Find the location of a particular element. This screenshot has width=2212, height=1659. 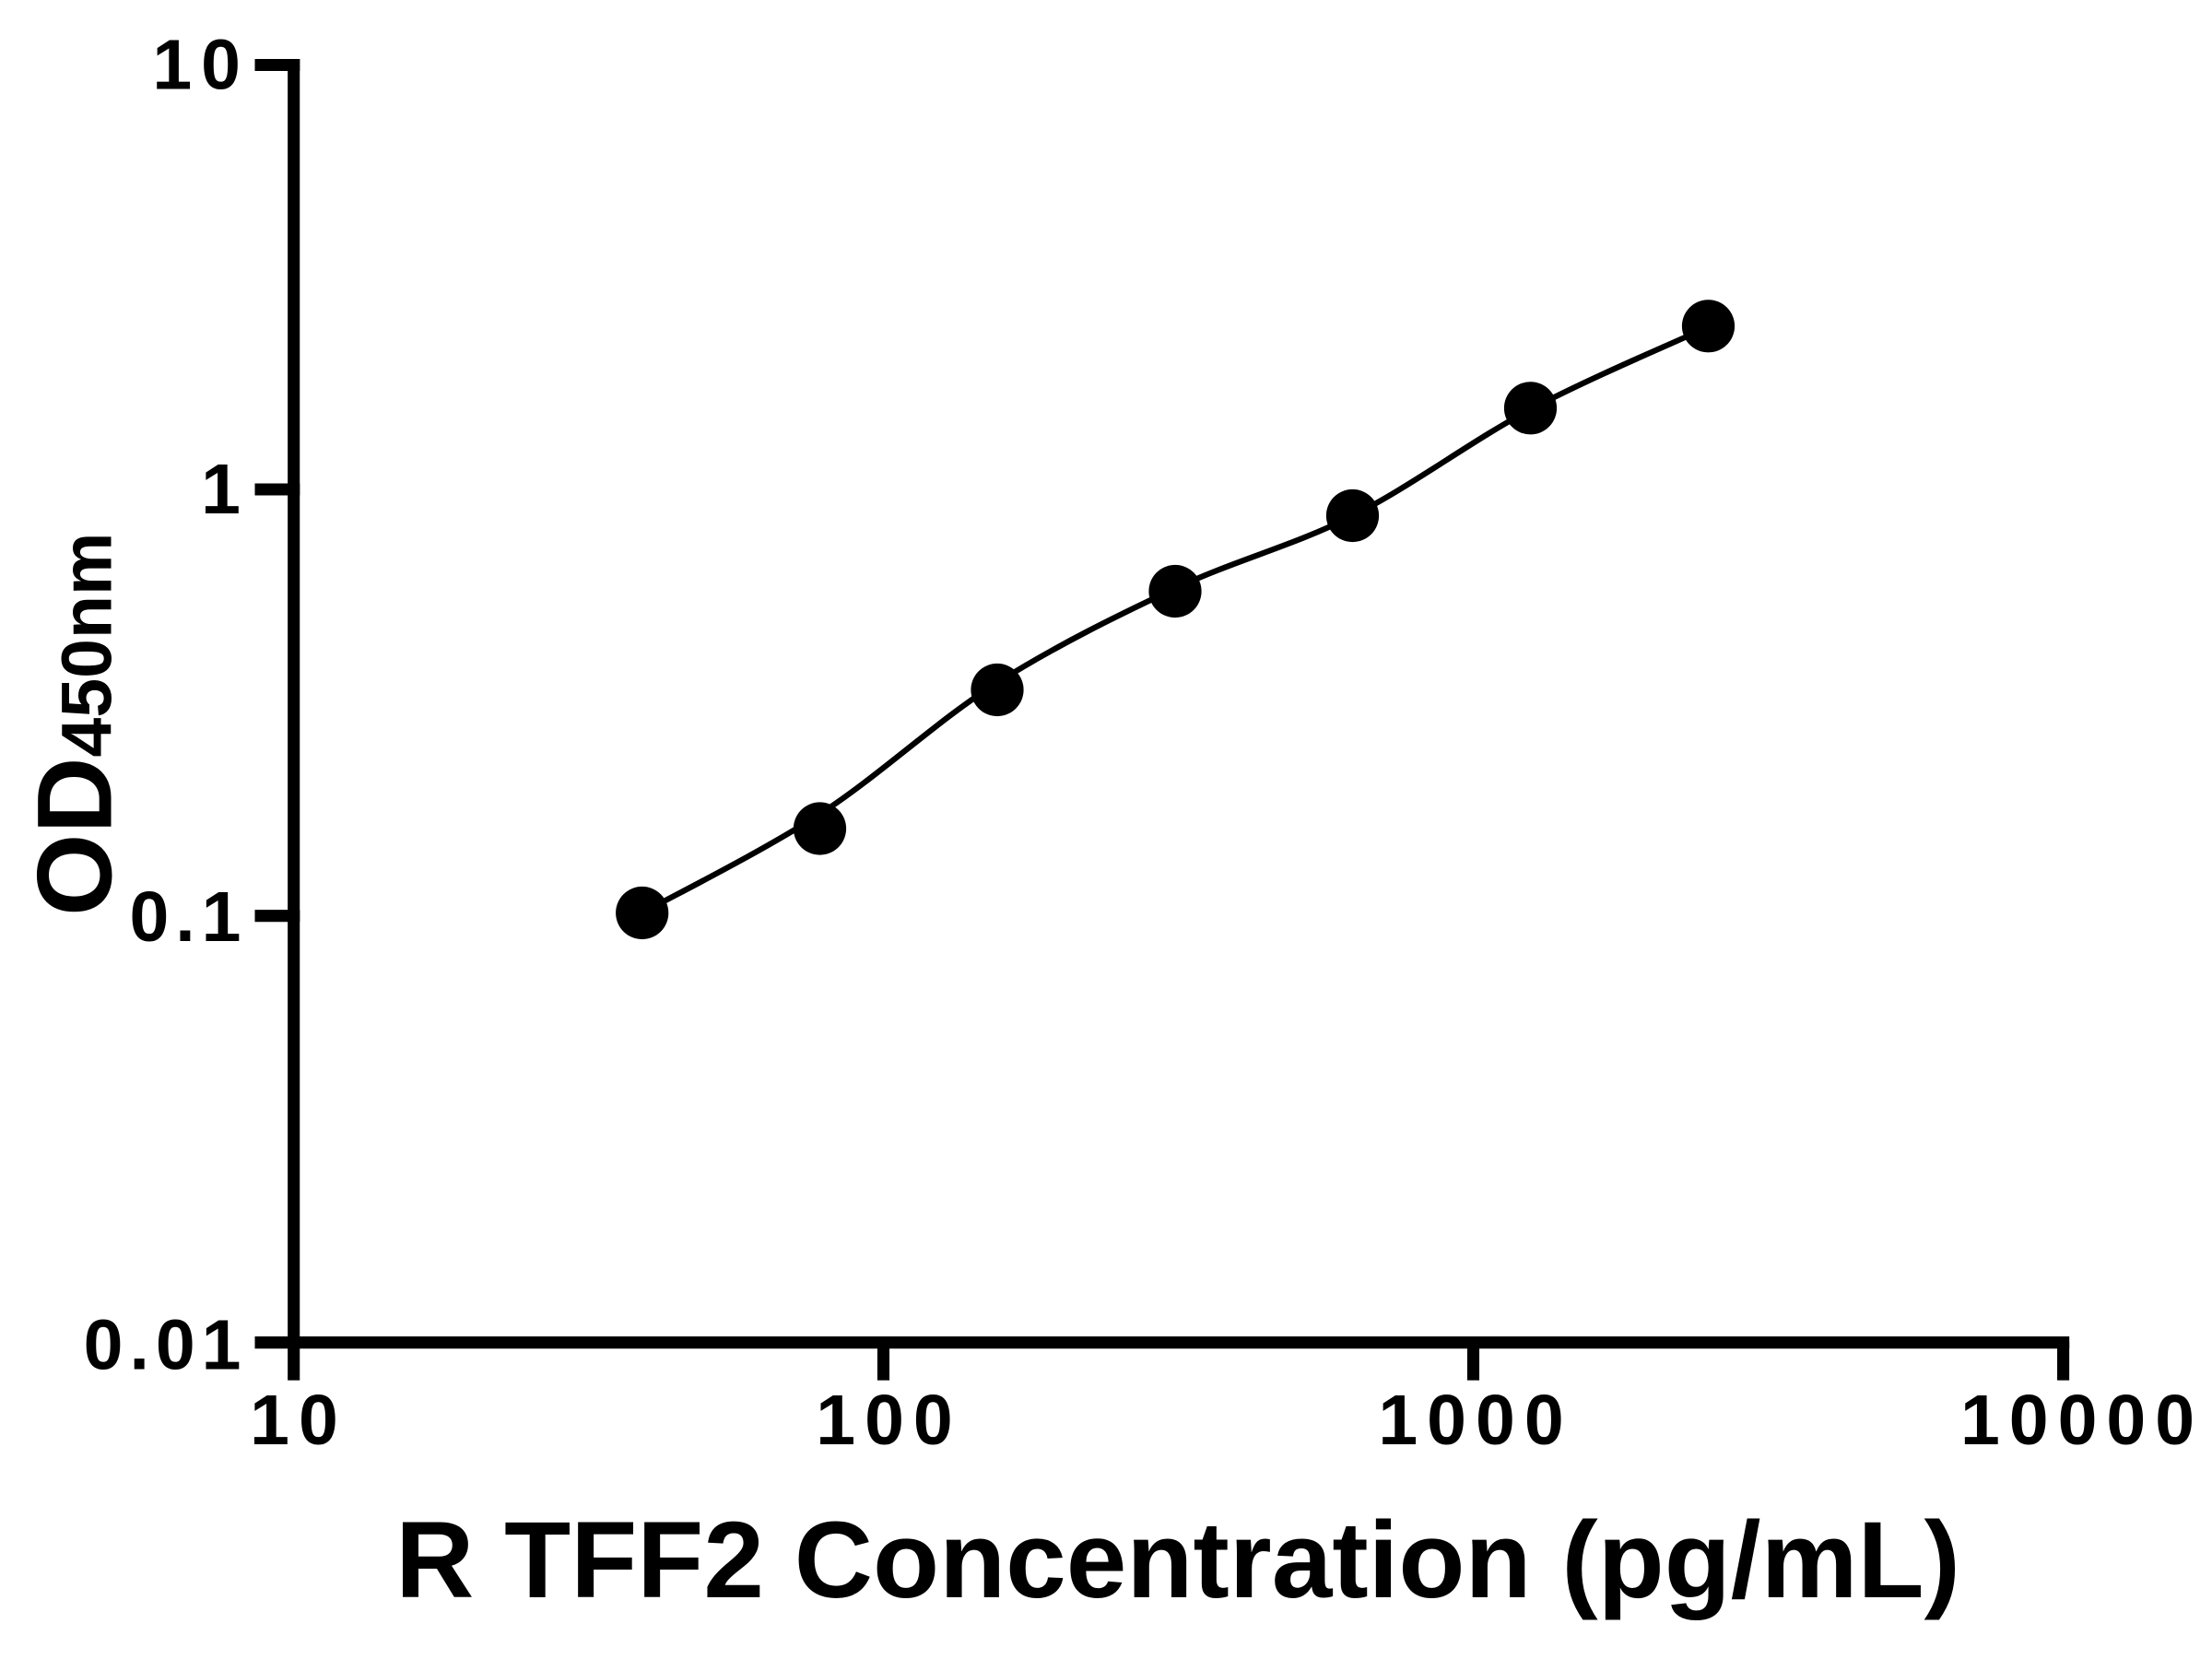

svg-text: 1000 is located at coordinates (1475, 1420).